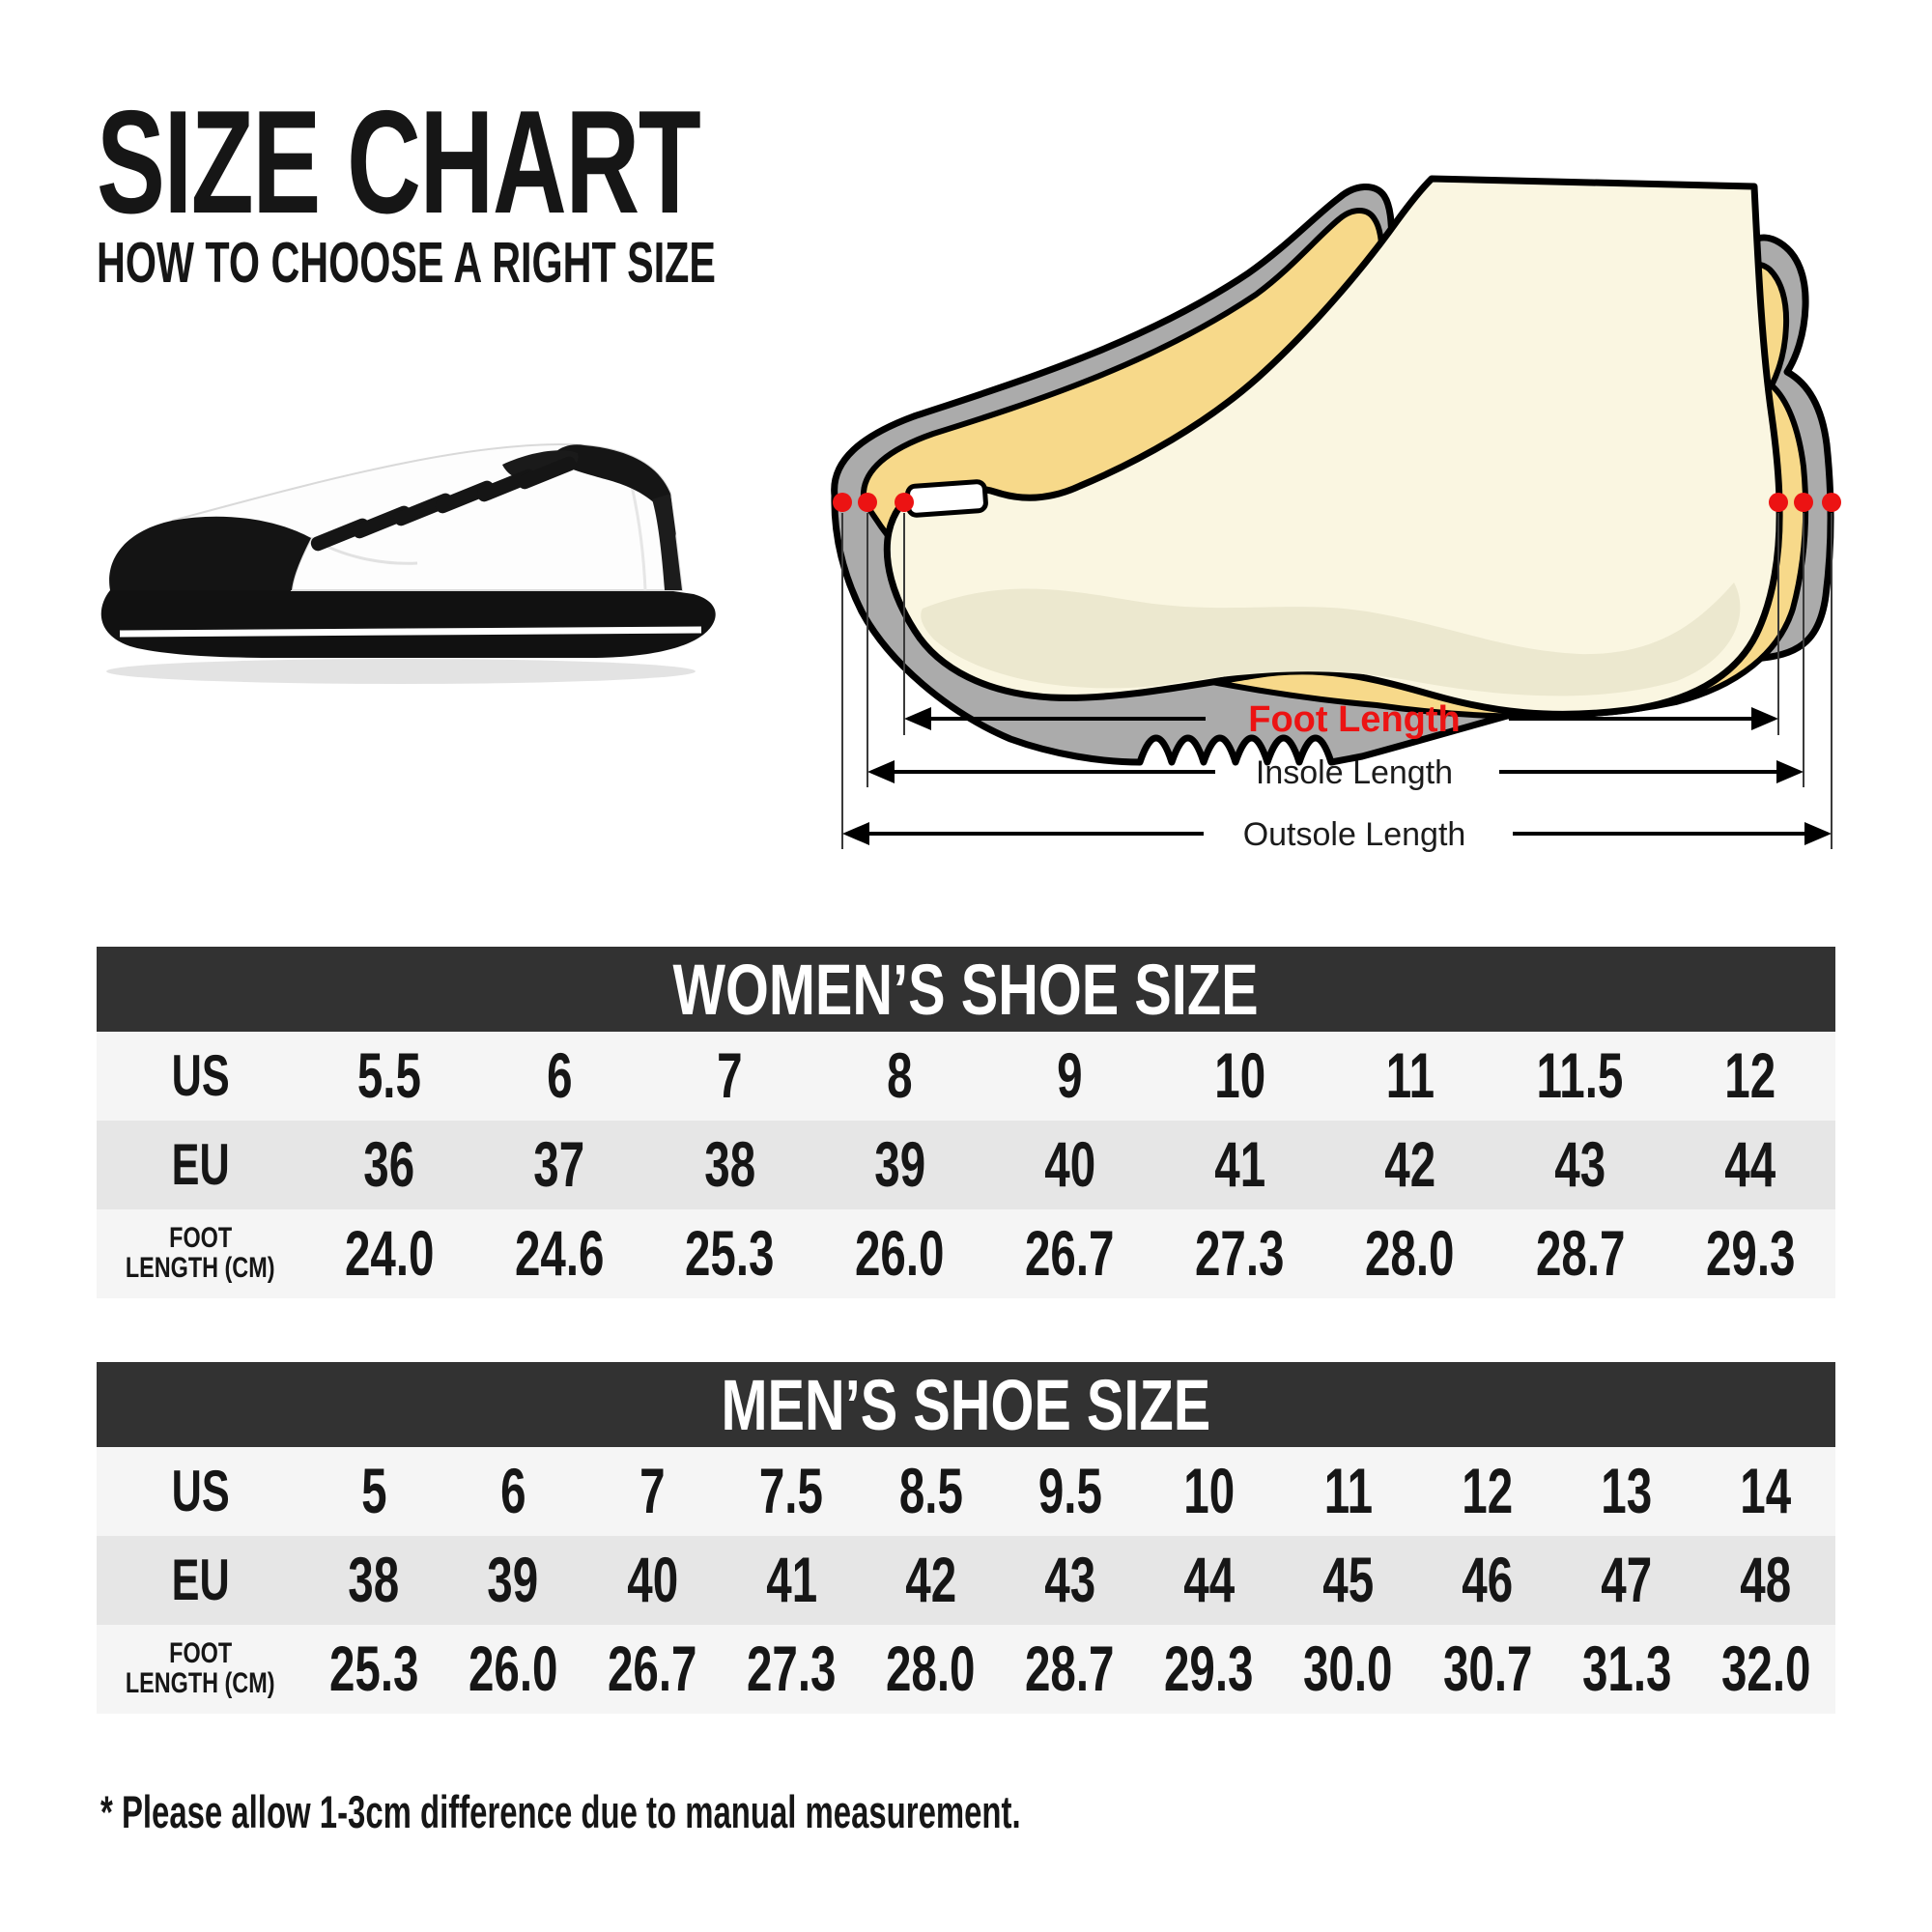  What do you see at coordinates (1488, 1580) in the screenshot?
I see `size-cell: 46` at bounding box center [1488, 1580].